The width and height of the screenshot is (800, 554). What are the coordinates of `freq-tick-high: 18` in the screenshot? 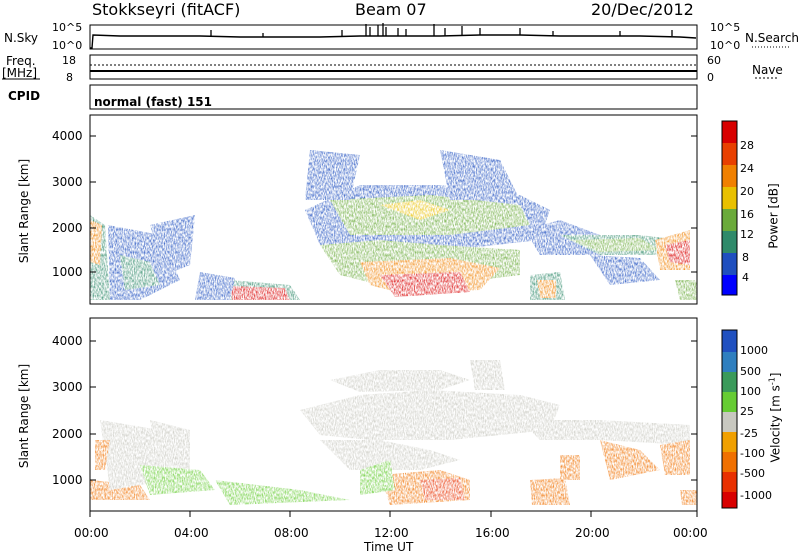 It's located at (69, 60).